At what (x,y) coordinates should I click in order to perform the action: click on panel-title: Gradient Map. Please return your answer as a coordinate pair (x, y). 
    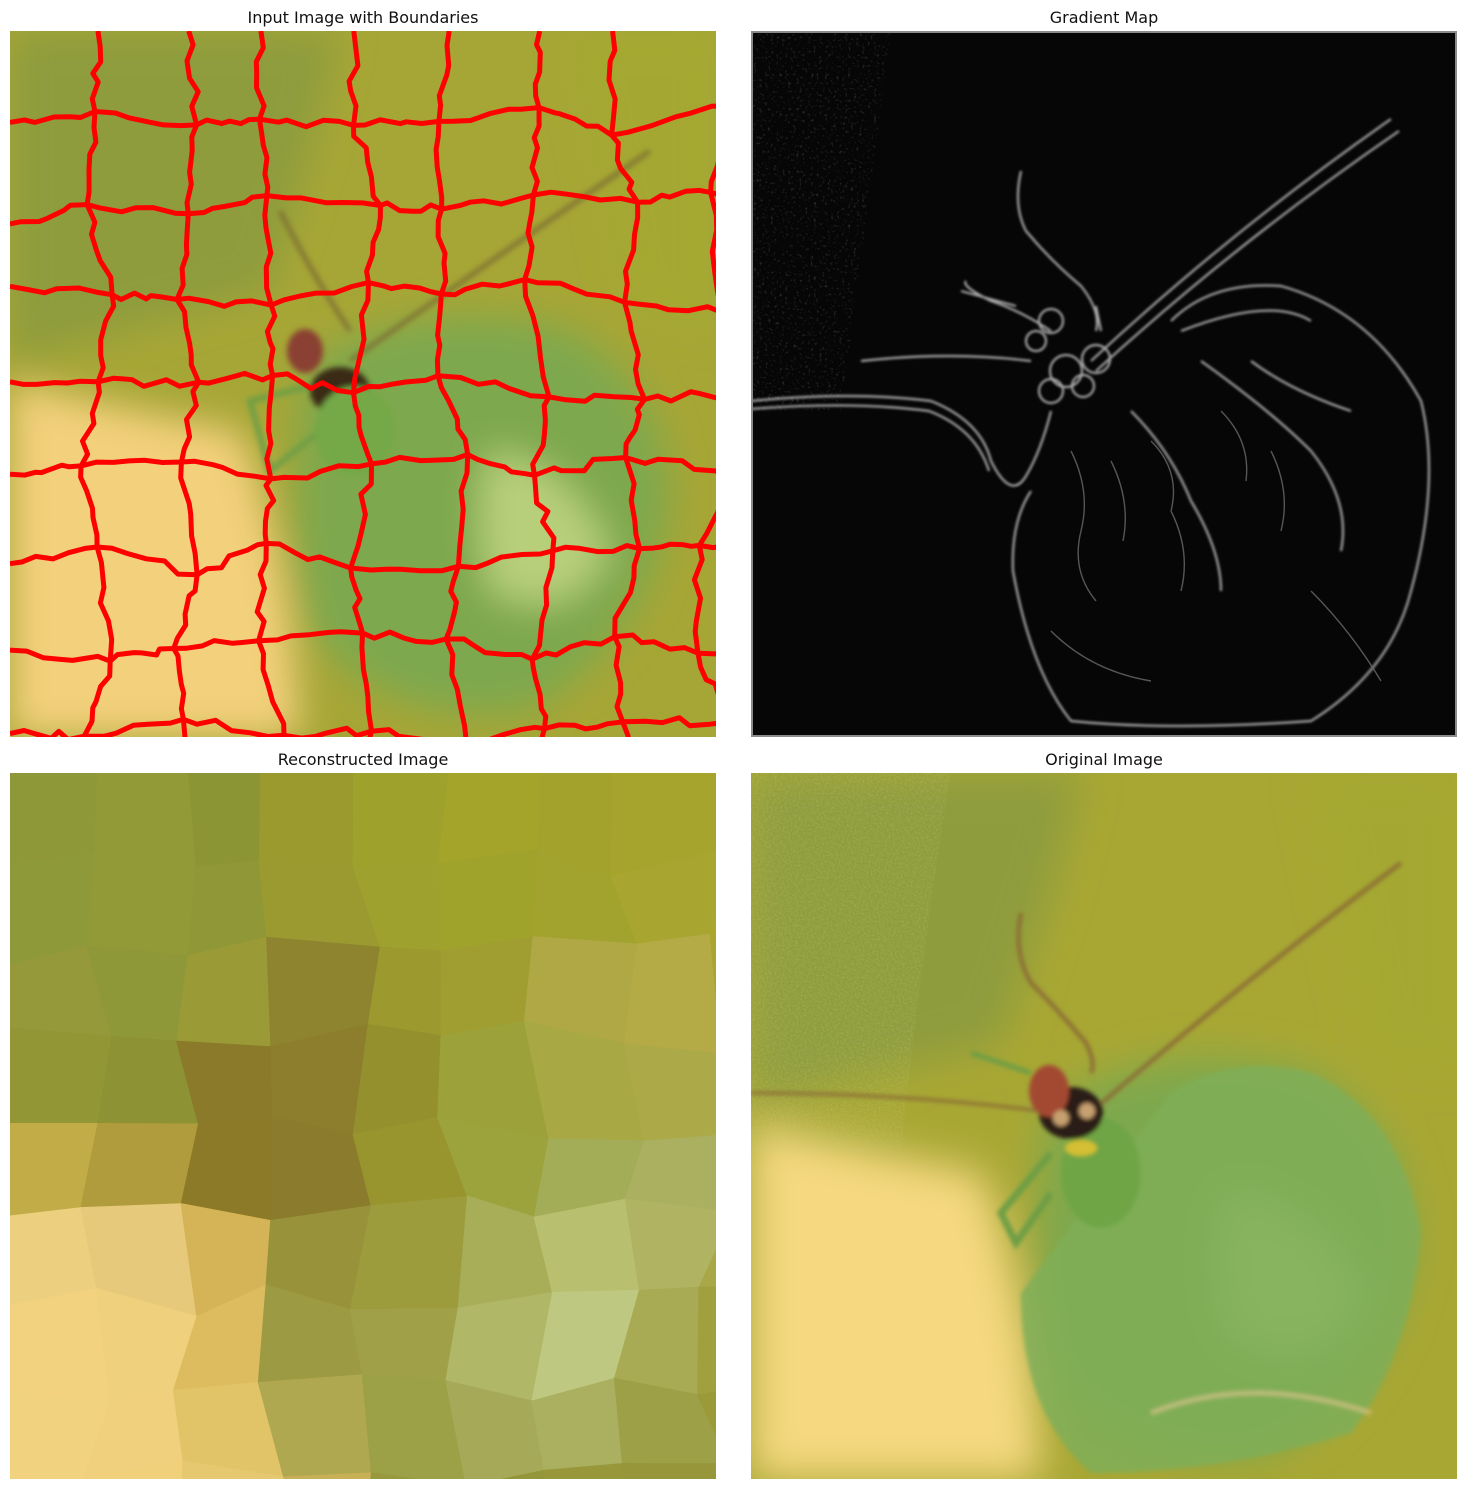
    Looking at the image, I should click on (1104, 17).